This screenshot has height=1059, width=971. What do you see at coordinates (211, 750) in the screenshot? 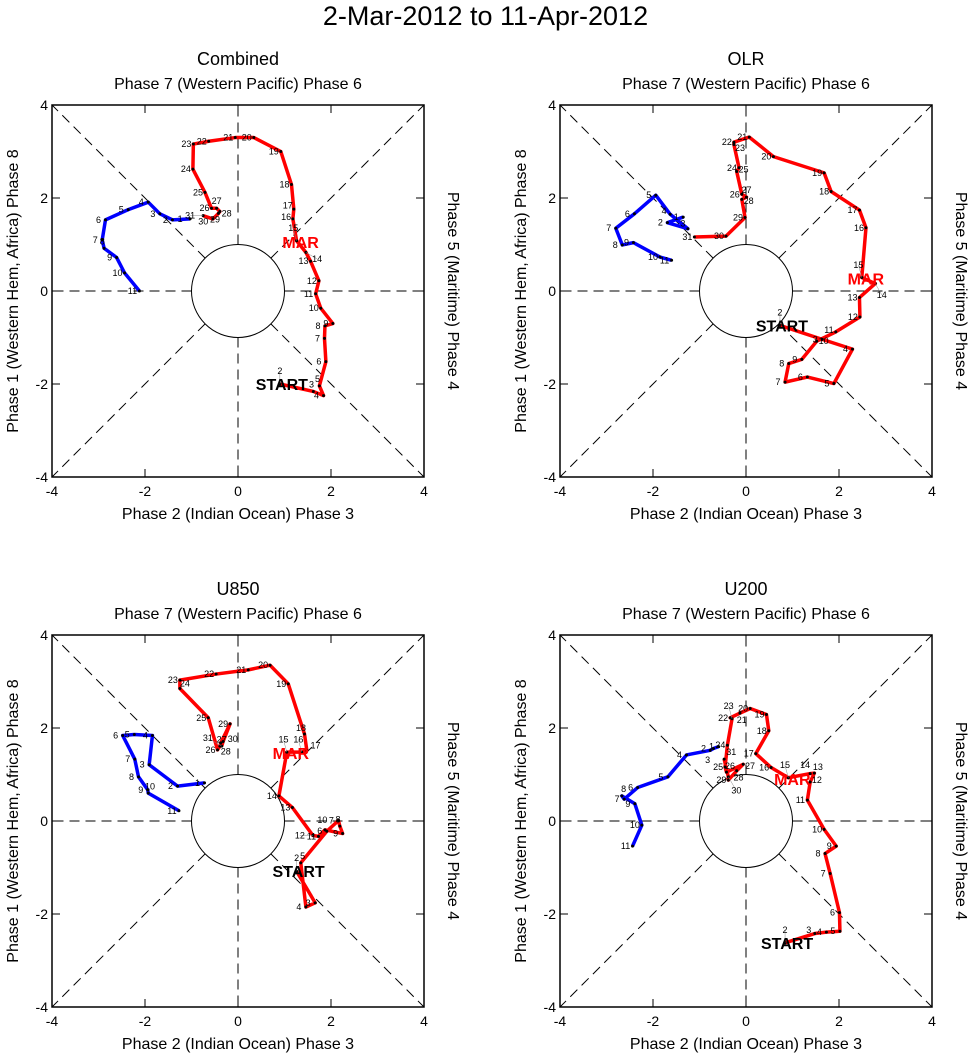
I see `day-label: 26` at bounding box center [211, 750].